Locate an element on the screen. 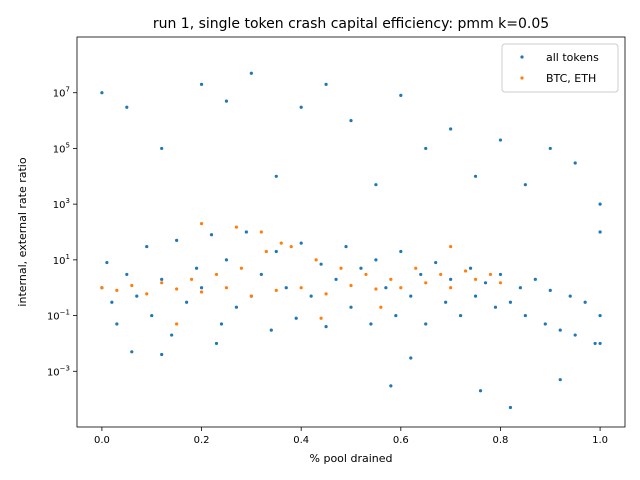 The height and width of the screenshot is (480, 640). y-tick-exponent: 3 is located at coordinates (68, 201).